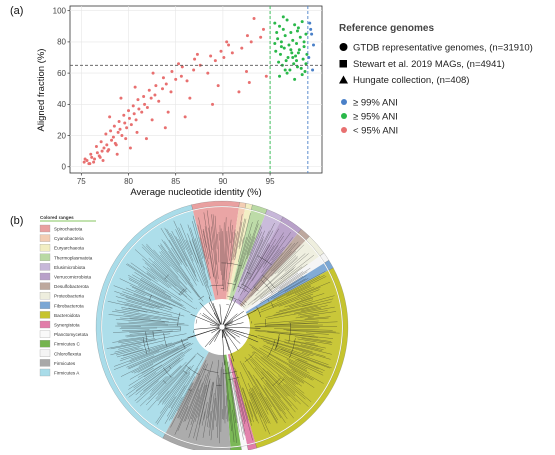 The width and height of the screenshot is (555, 455). What do you see at coordinates (71, 334) in the screenshot?
I see `range-label: Planctomycetota` at bounding box center [71, 334].